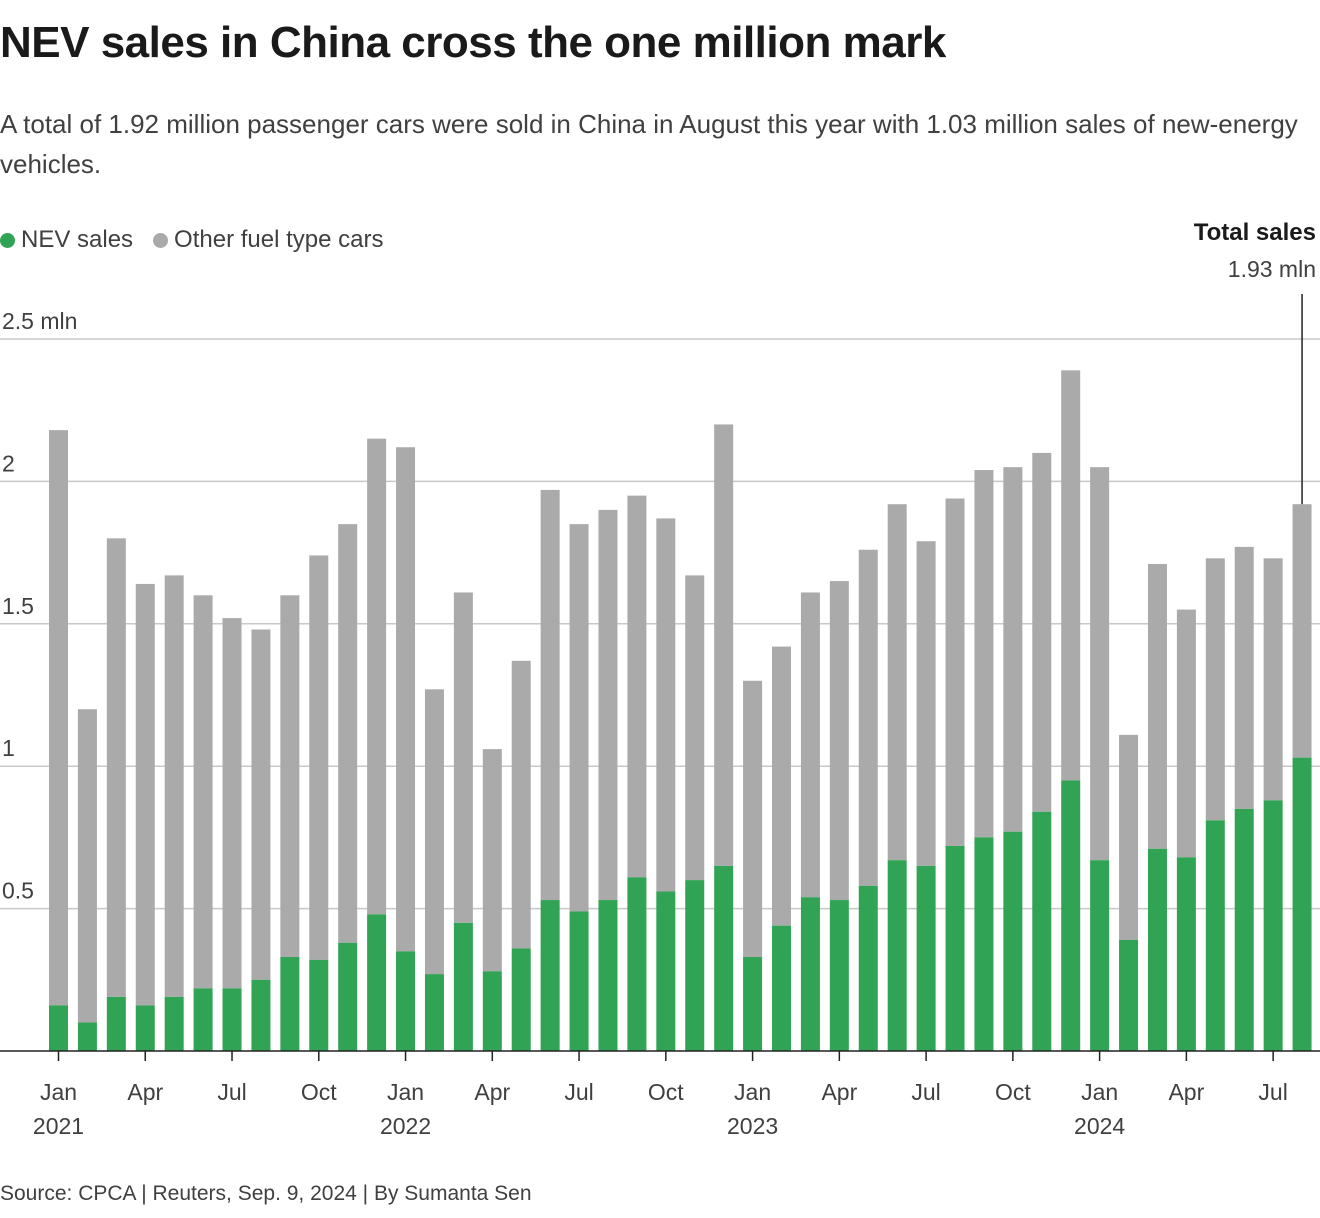 Image resolution: width=1320 pixels, height=1218 pixels. What do you see at coordinates (58, 1126) in the screenshot?
I see `x-tick-year-label: 2021` at bounding box center [58, 1126].